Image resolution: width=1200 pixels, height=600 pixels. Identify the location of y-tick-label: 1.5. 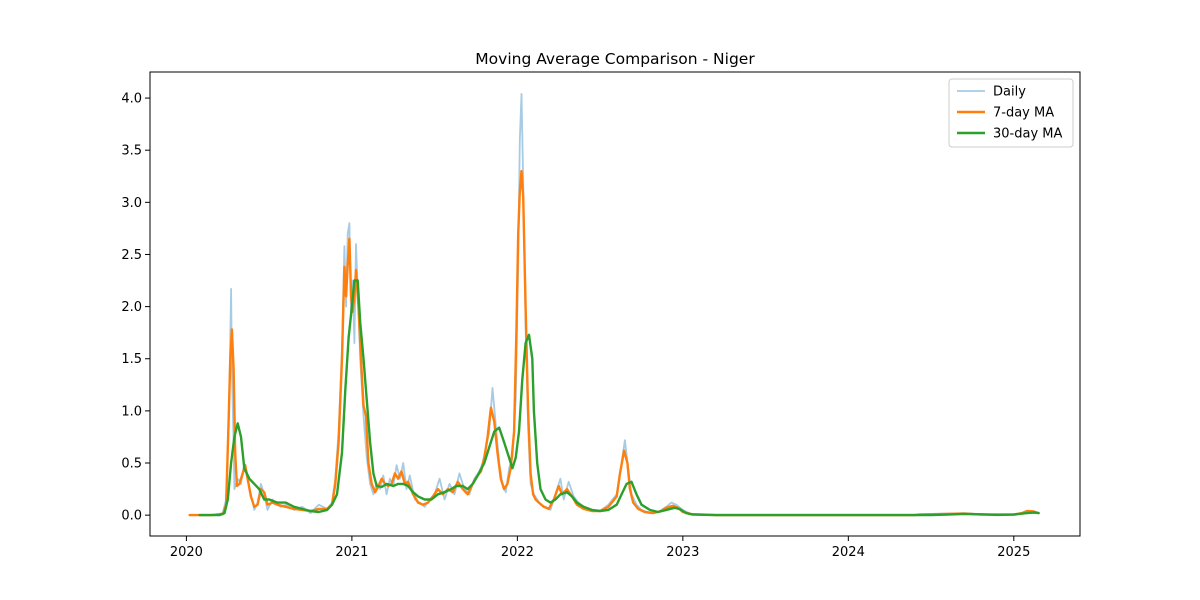
(131, 359).